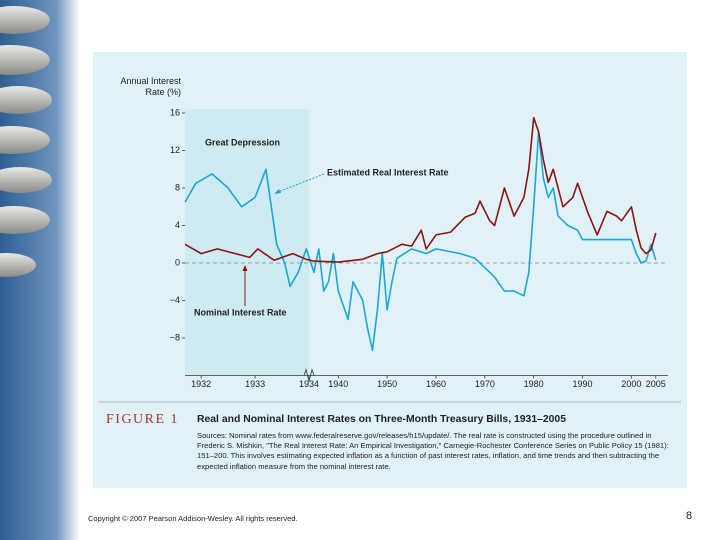  What do you see at coordinates (534, 384) in the screenshot?
I see `x-tick-label: 1980` at bounding box center [534, 384].